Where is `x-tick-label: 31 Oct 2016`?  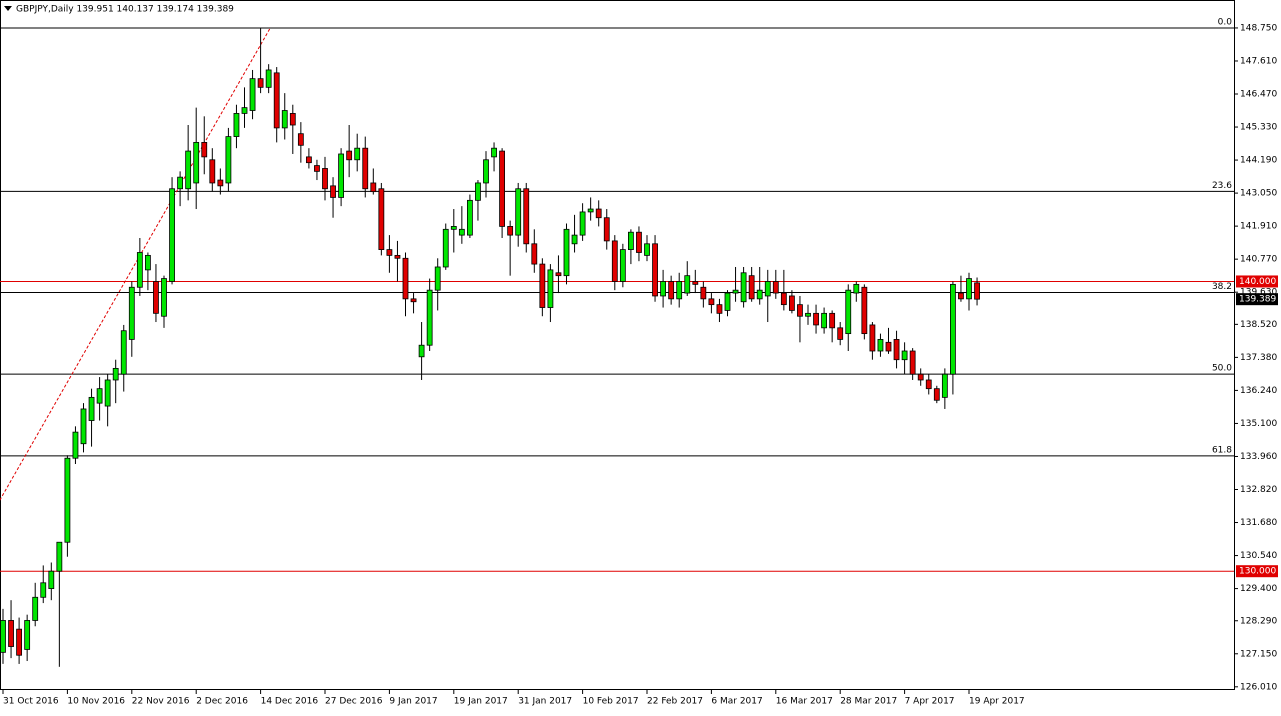
x-tick-label: 31 Oct 2016 is located at coordinates (31, 702).